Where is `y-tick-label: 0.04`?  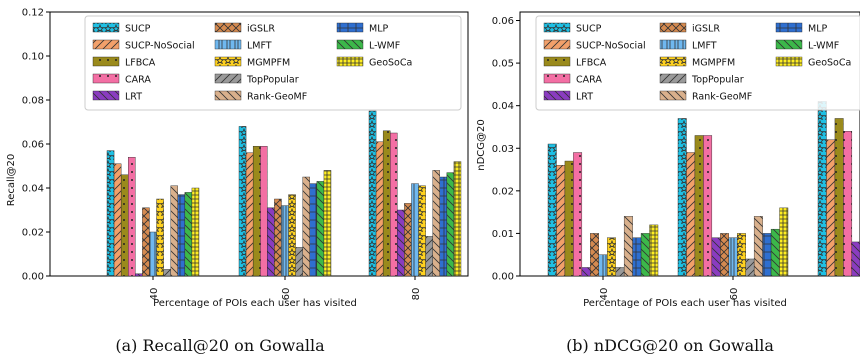
y-tick-label: 0.04 is located at coordinates (503, 106).